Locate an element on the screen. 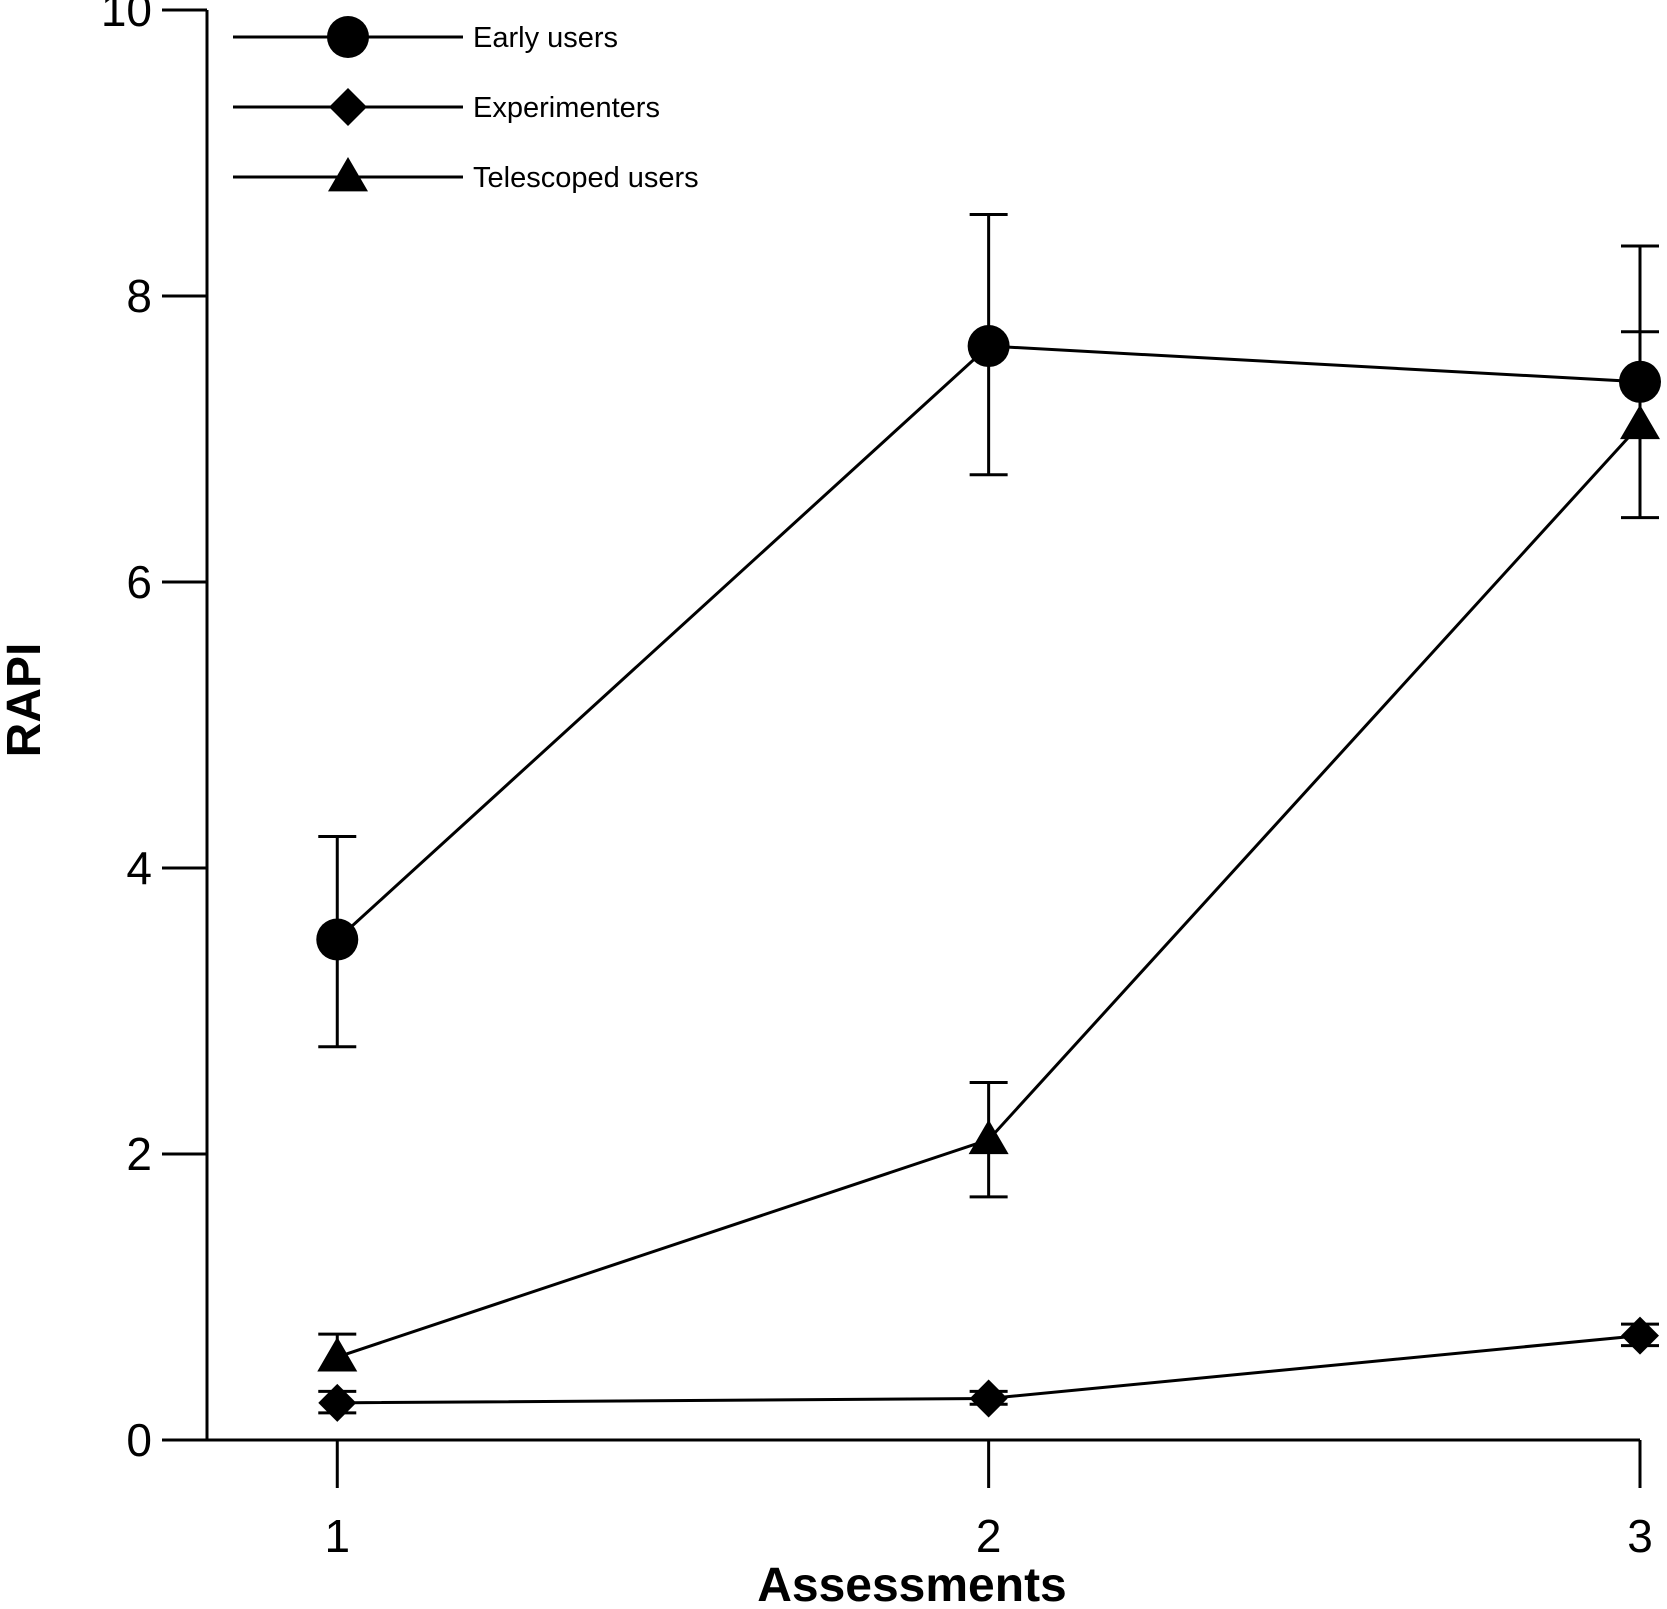 This screenshot has height=1609, width=1667. y-tick-label: 4 is located at coordinates (139, 868).